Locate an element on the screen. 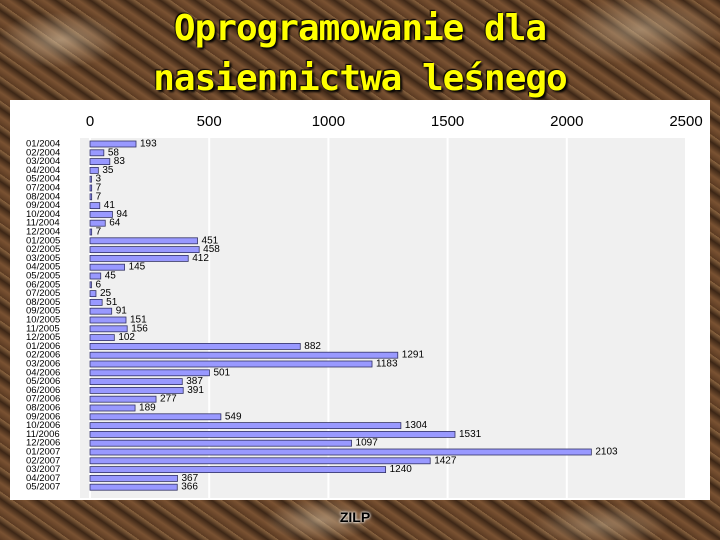 The height and width of the screenshot is (540, 720). footer-label: ZILP is located at coordinates (355, 517).